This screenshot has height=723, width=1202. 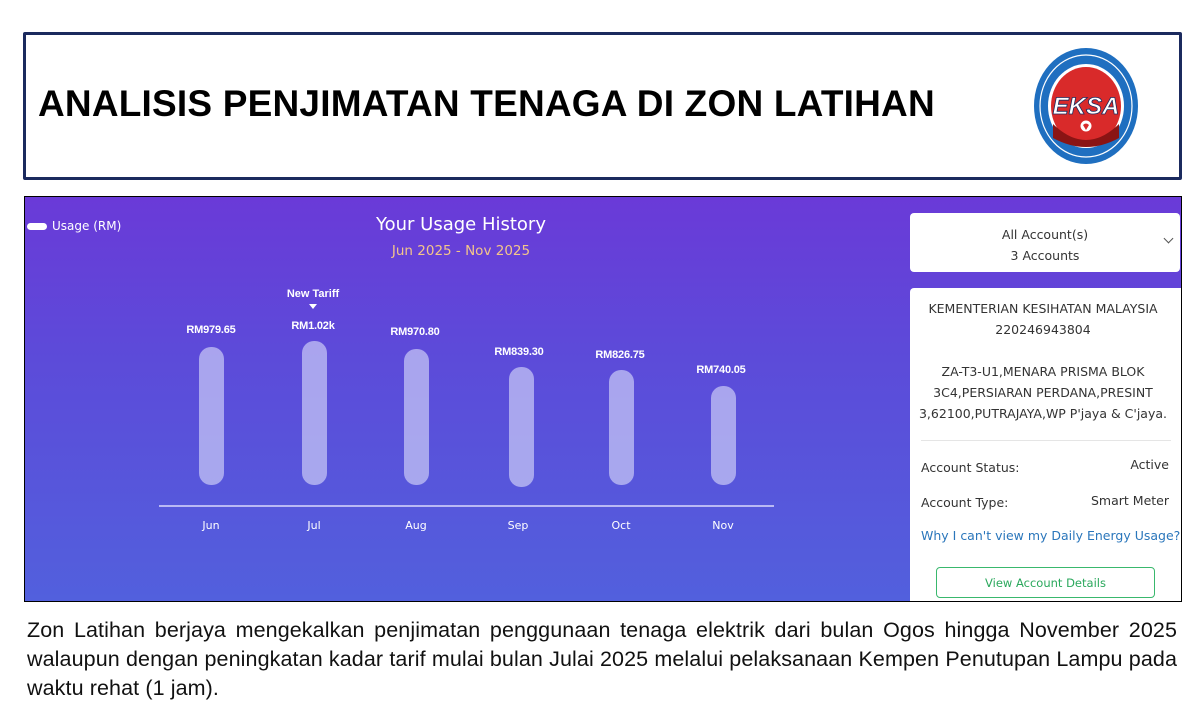 I want to click on address-line: 3,62100,PUTRAJAYA,WP P'jaya & C'jaya., so click(x=1042, y=413).